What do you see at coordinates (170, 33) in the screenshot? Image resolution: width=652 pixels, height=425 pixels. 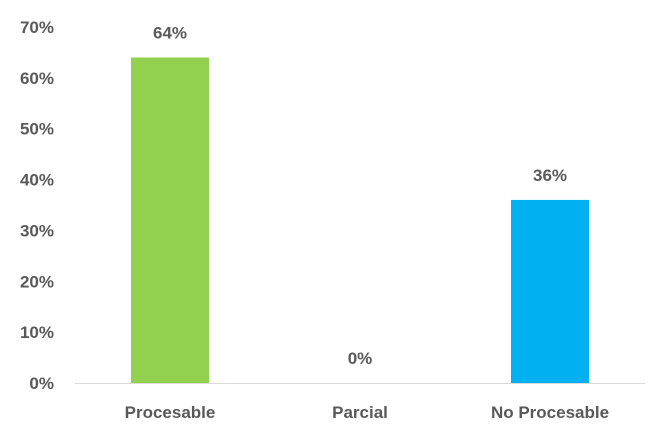 I see `data-label: 64%` at bounding box center [170, 33].